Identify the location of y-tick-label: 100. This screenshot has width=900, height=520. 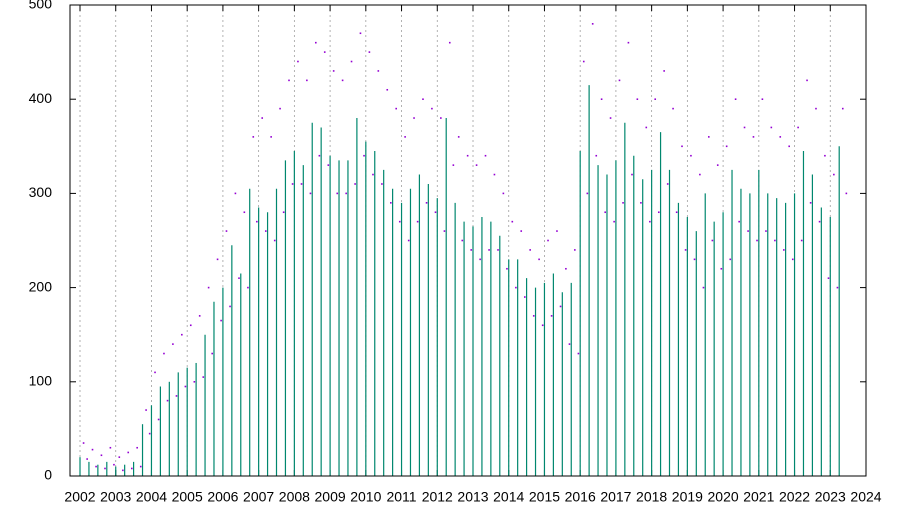
(41, 381).